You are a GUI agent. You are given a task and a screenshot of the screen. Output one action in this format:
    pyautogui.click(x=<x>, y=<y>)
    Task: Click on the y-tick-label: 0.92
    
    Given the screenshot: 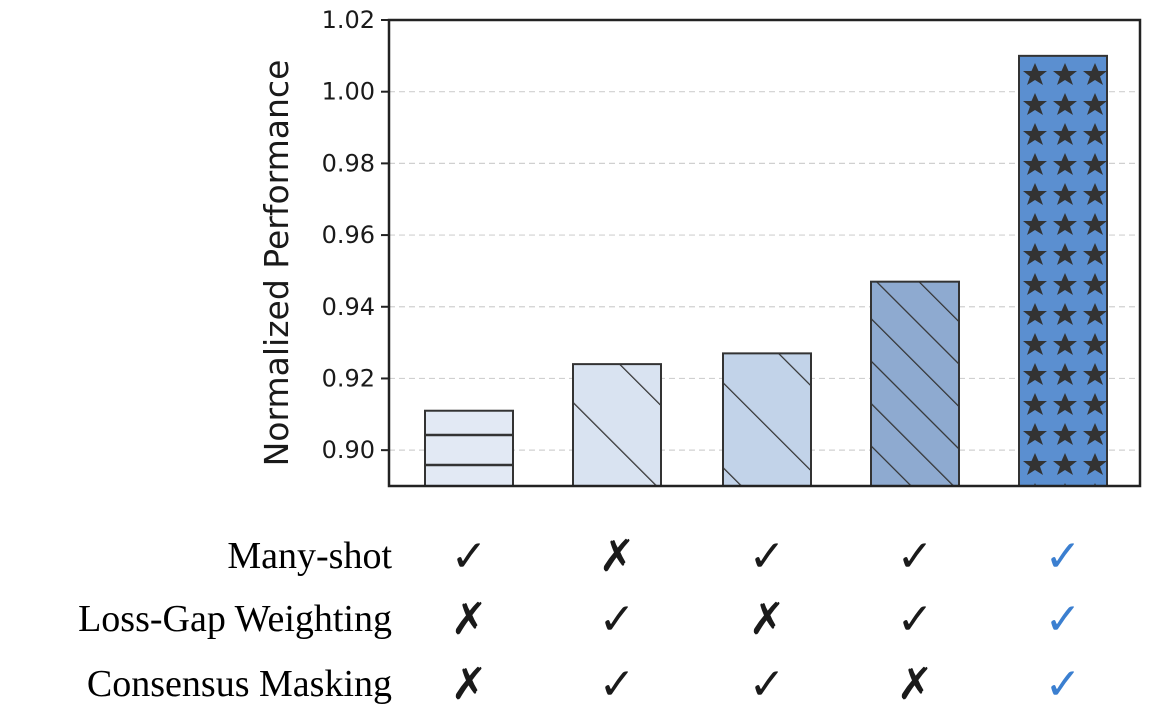 What is the action you would take?
    pyautogui.click(x=348, y=378)
    